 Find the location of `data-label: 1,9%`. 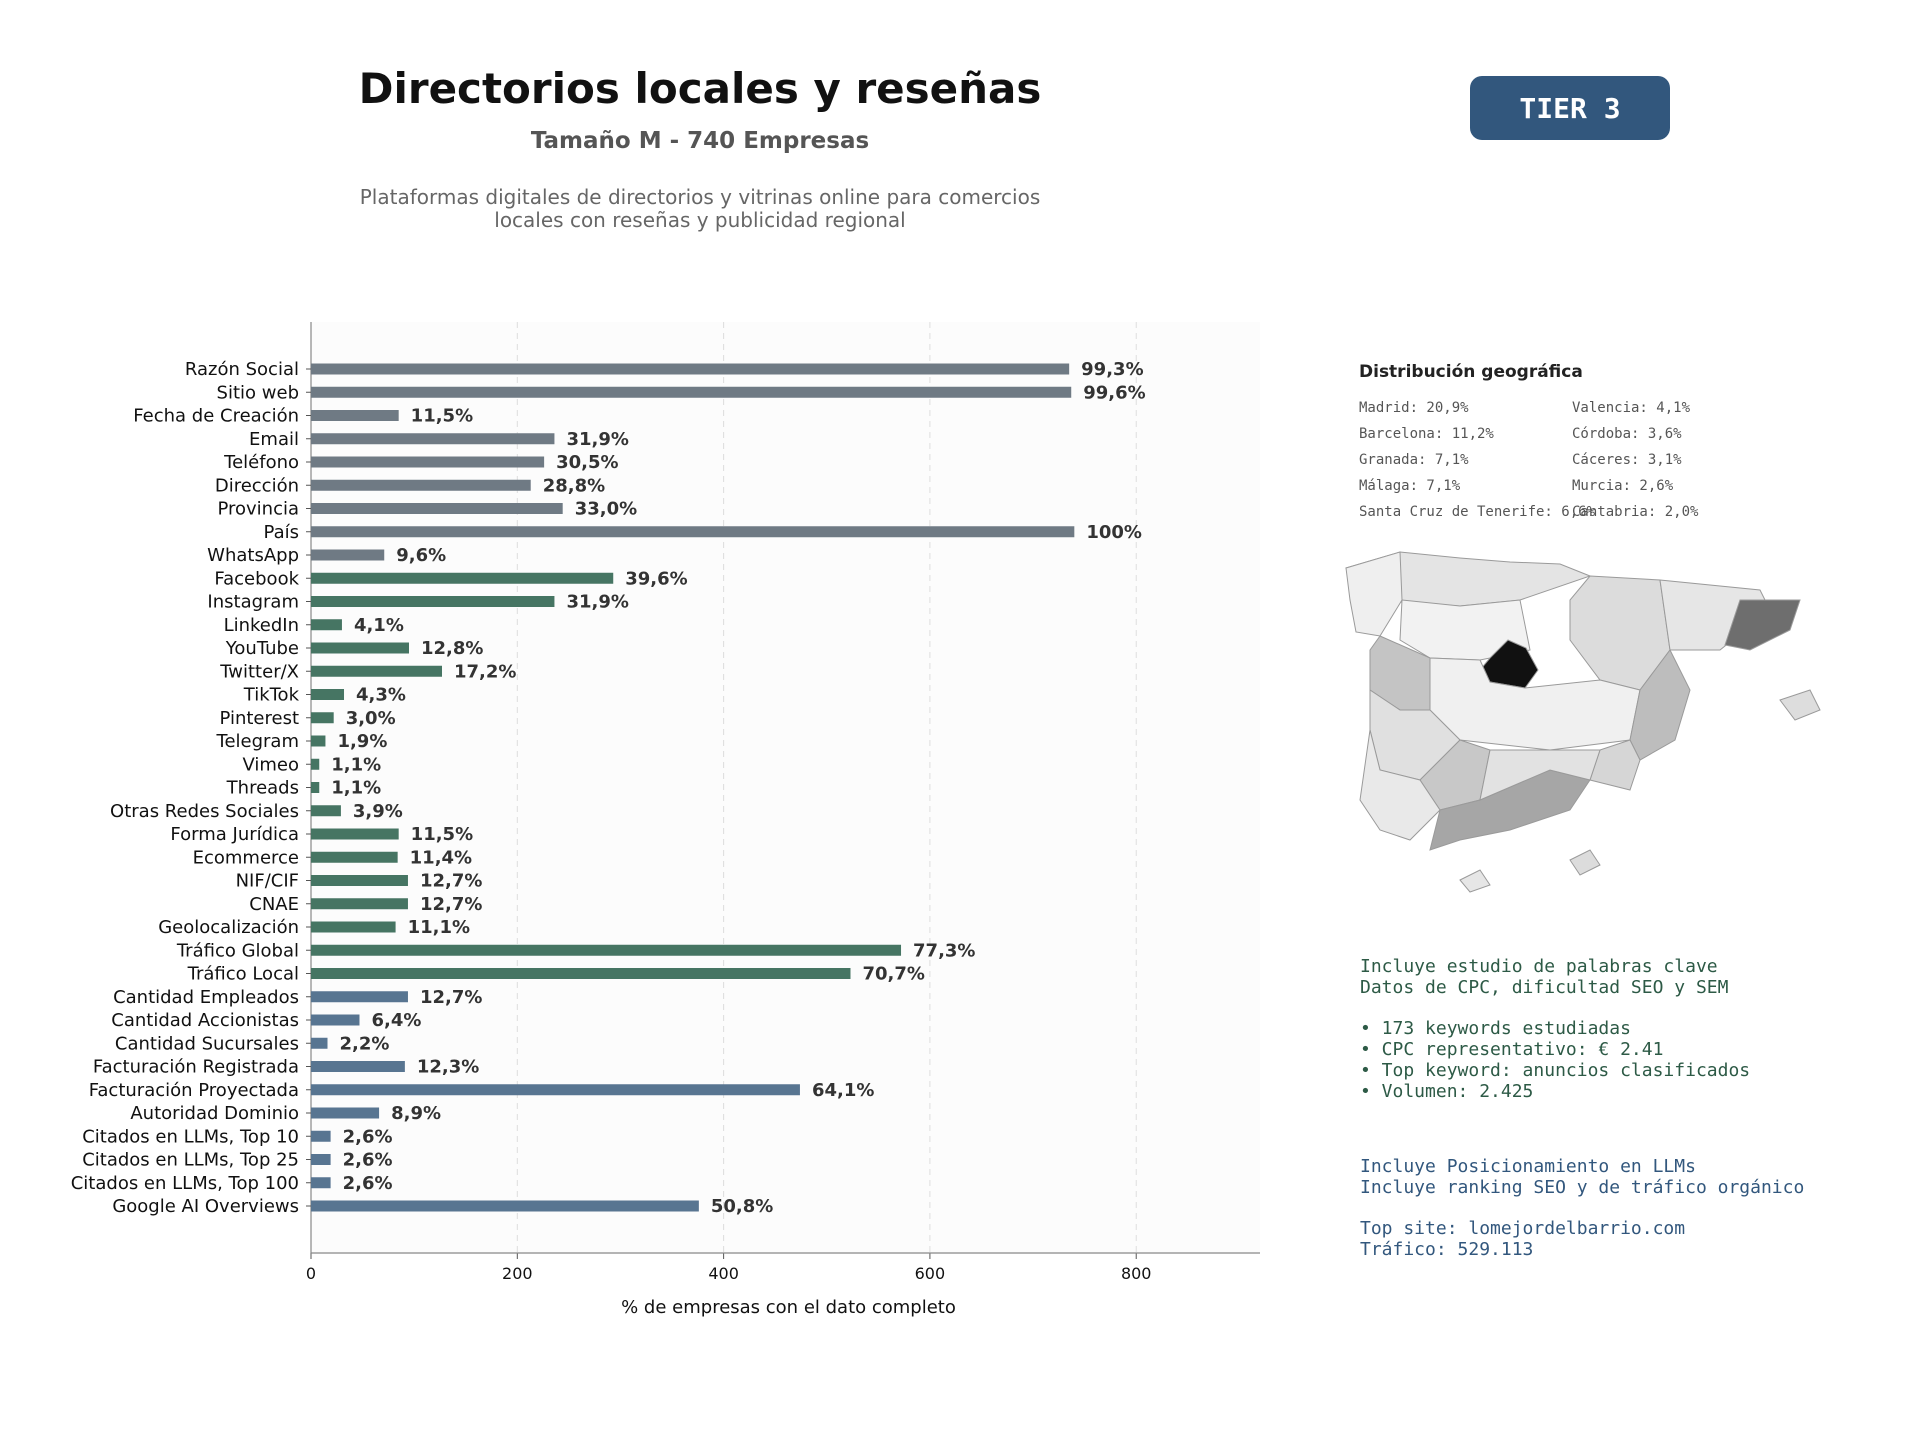

data-label: 1,9% is located at coordinates (362, 741).